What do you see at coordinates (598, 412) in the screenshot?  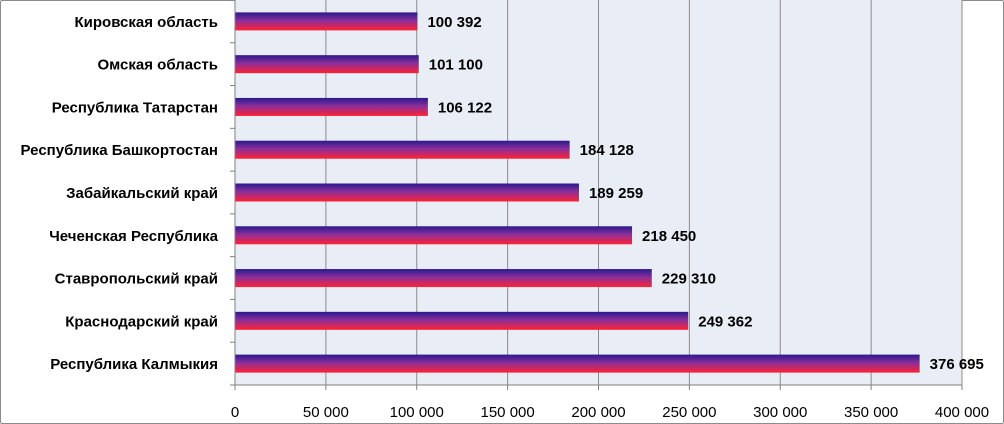 I see `x-tick-label: 200 000` at bounding box center [598, 412].